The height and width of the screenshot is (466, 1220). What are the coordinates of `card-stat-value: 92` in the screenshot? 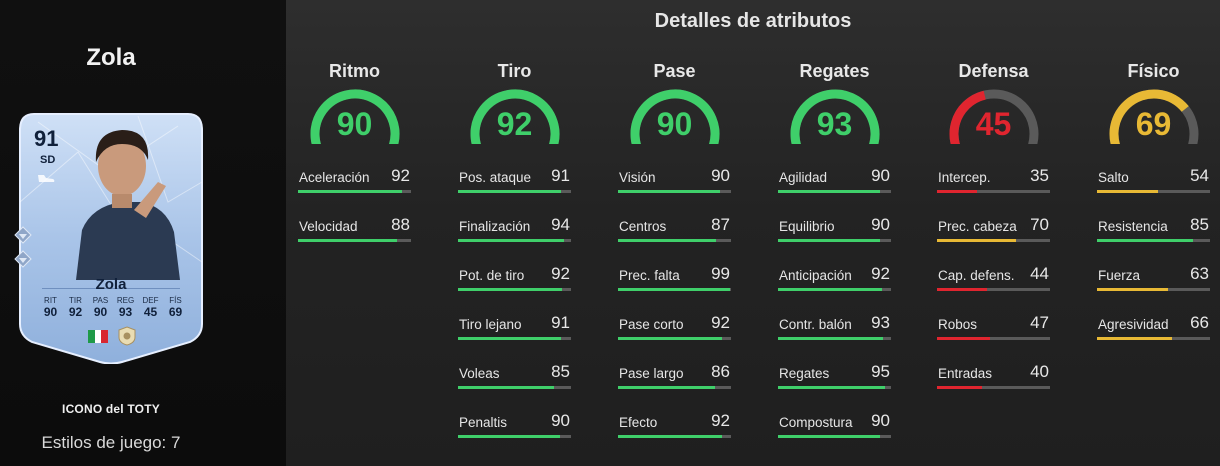 It's located at (75, 312).